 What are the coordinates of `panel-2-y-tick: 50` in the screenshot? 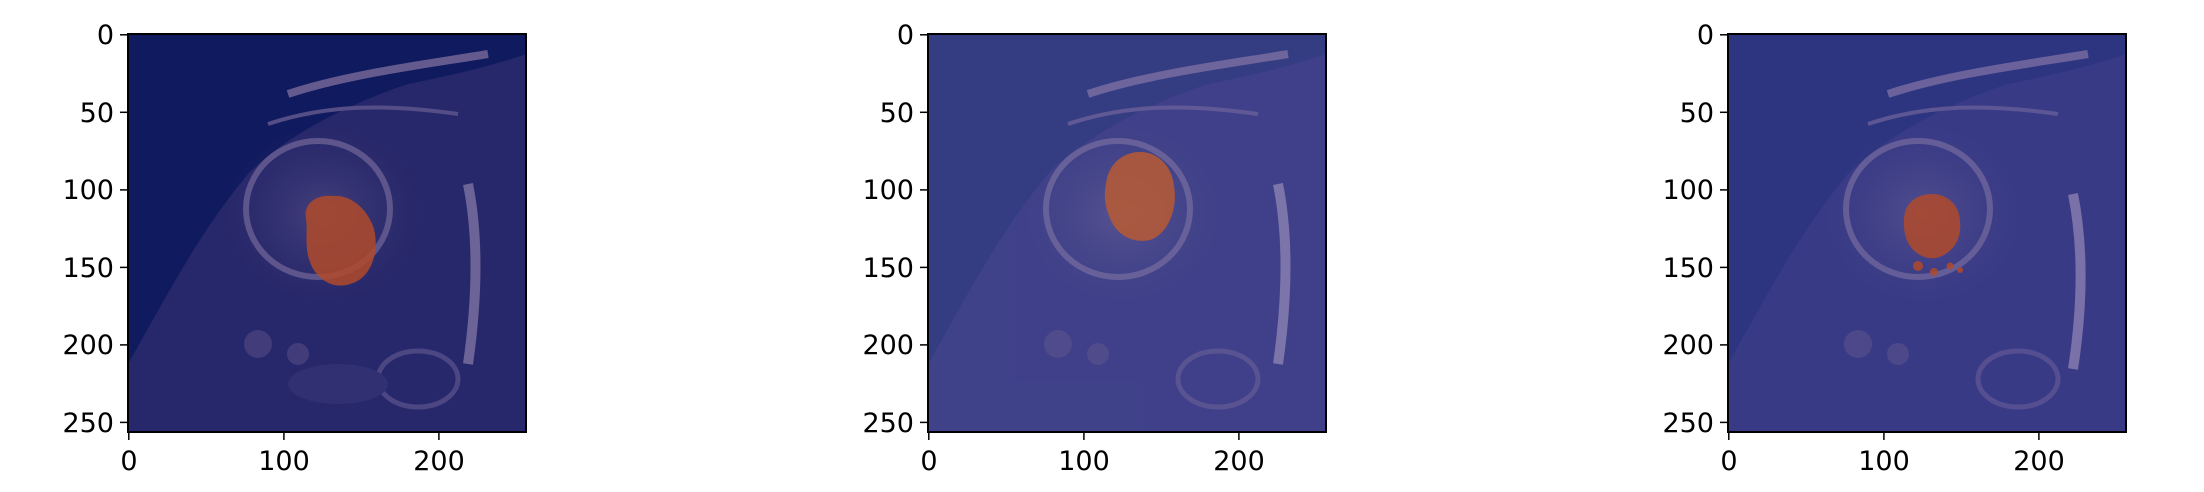 It's located at (897, 113).